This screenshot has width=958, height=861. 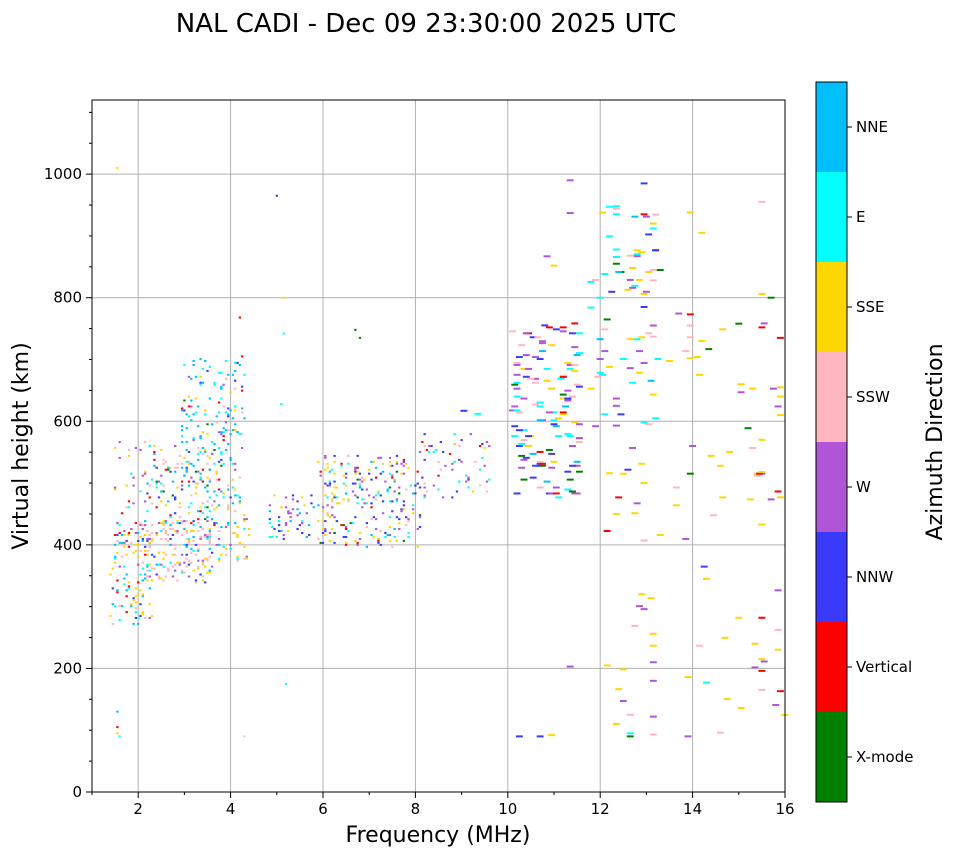 I want to click on x-tick-label: 8, so click(x=416, y=809).